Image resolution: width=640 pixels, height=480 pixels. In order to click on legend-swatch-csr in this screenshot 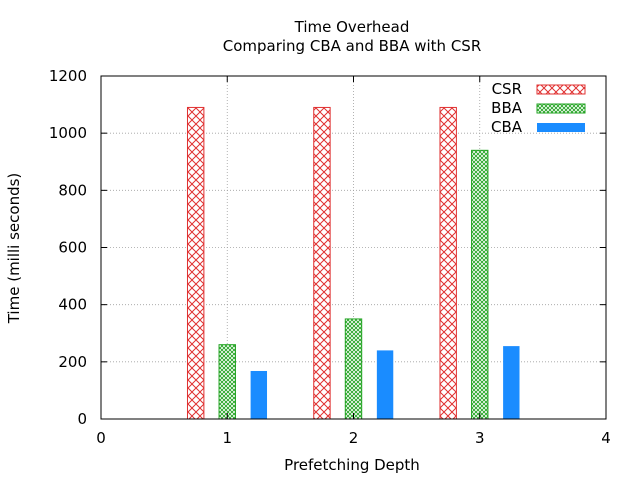, I will do `click(561, 89)`.